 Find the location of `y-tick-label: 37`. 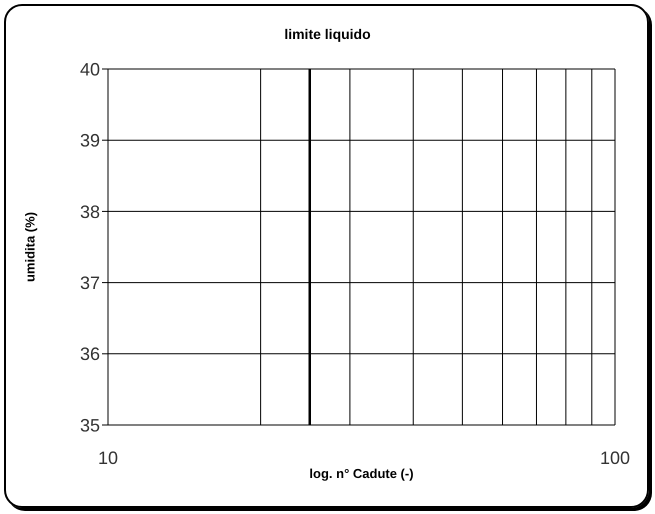

y-tick-label: 37 is located at coordinates (90, 282).